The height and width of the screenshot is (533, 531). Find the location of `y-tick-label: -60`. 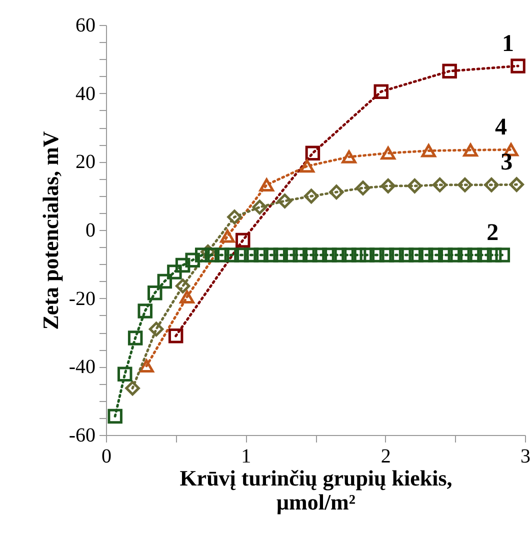

y-tick-label: -60 is located at coordinates (82, 435).